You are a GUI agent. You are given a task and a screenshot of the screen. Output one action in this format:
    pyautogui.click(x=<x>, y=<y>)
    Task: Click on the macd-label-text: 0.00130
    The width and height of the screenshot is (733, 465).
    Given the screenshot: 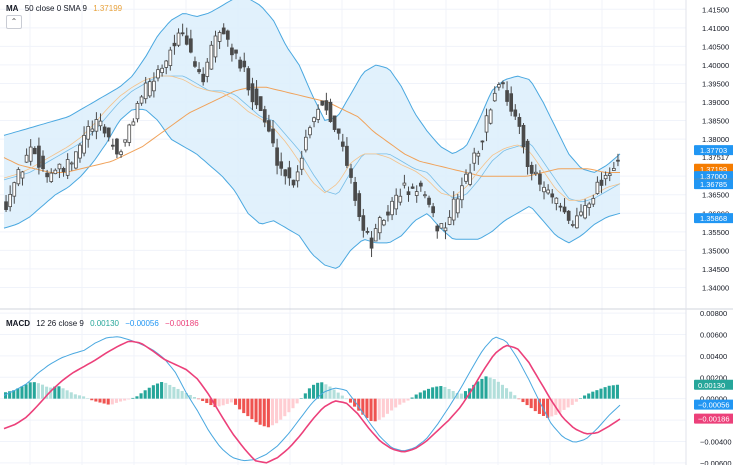 What is the action you would take?
    pyautogui.click(x=711, y=385)
    